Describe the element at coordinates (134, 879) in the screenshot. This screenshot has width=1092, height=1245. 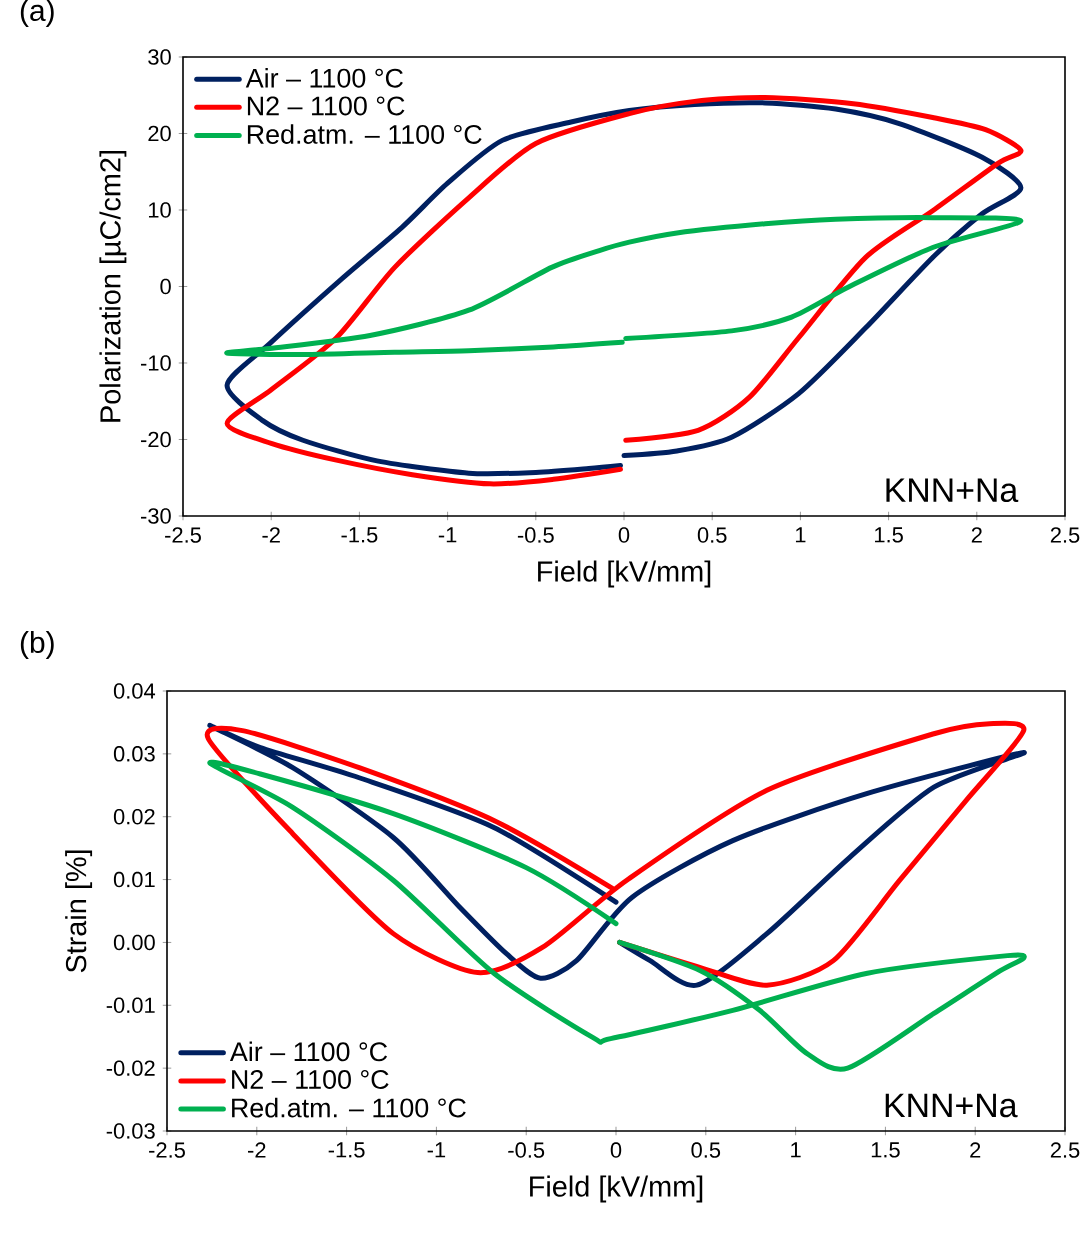
I see `y-tick-label: 0.01` at that location.